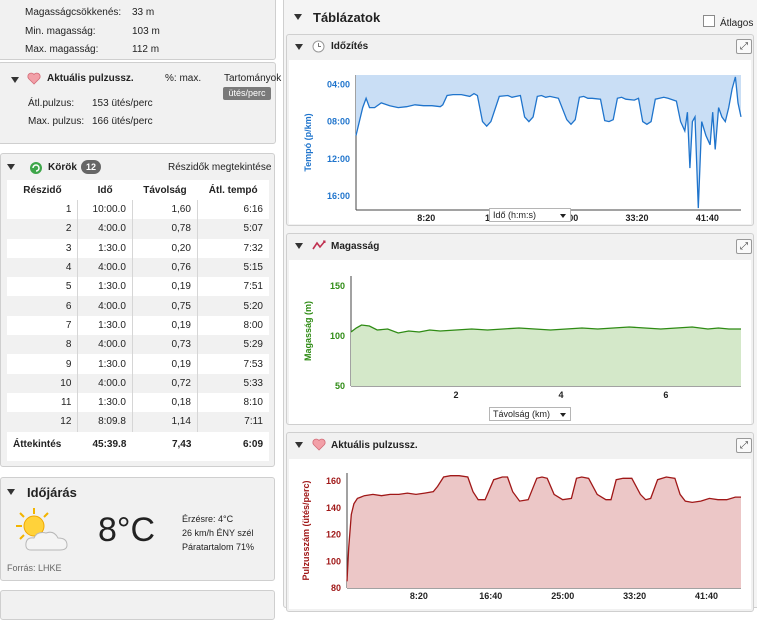 This screenshot has width=757, height=620. What do you see at coordinates (165, 190) in the screenshot?
I see `col-header-distance: Távolság` at bounding box center [165, 190].